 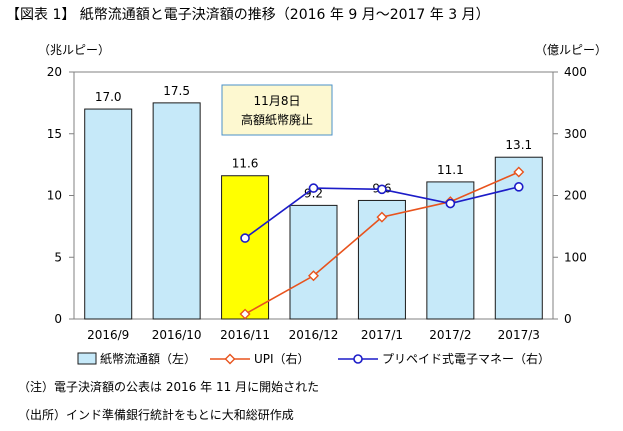 What do you see at coordinates (58, 319) in the screenshot?
I see `left-axis-tick-label: 0` at bounding box center [58, 319].